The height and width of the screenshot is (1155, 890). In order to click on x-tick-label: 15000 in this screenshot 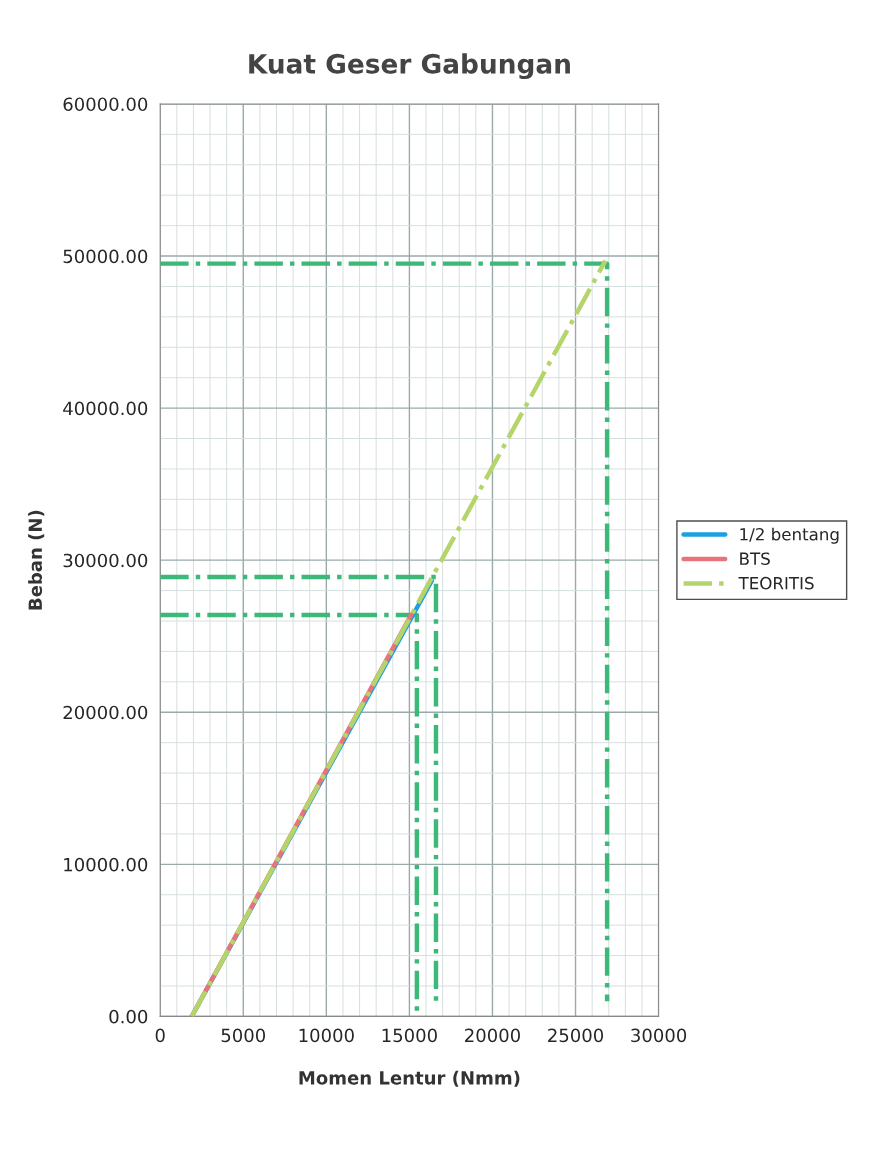, I will do `click(409, 1035)`.